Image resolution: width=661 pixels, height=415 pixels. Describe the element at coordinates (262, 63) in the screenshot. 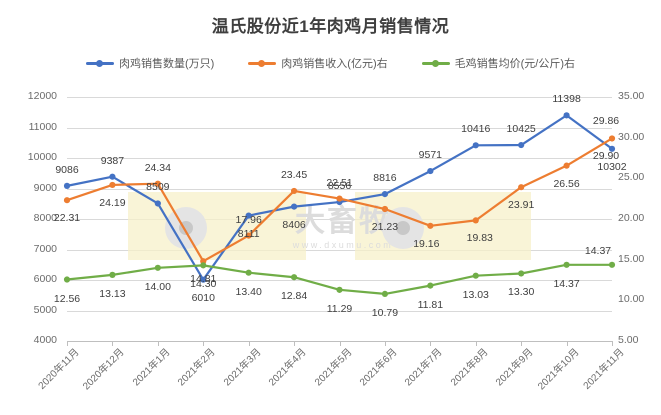

I see `legend-marker-orange-icon` at that location.